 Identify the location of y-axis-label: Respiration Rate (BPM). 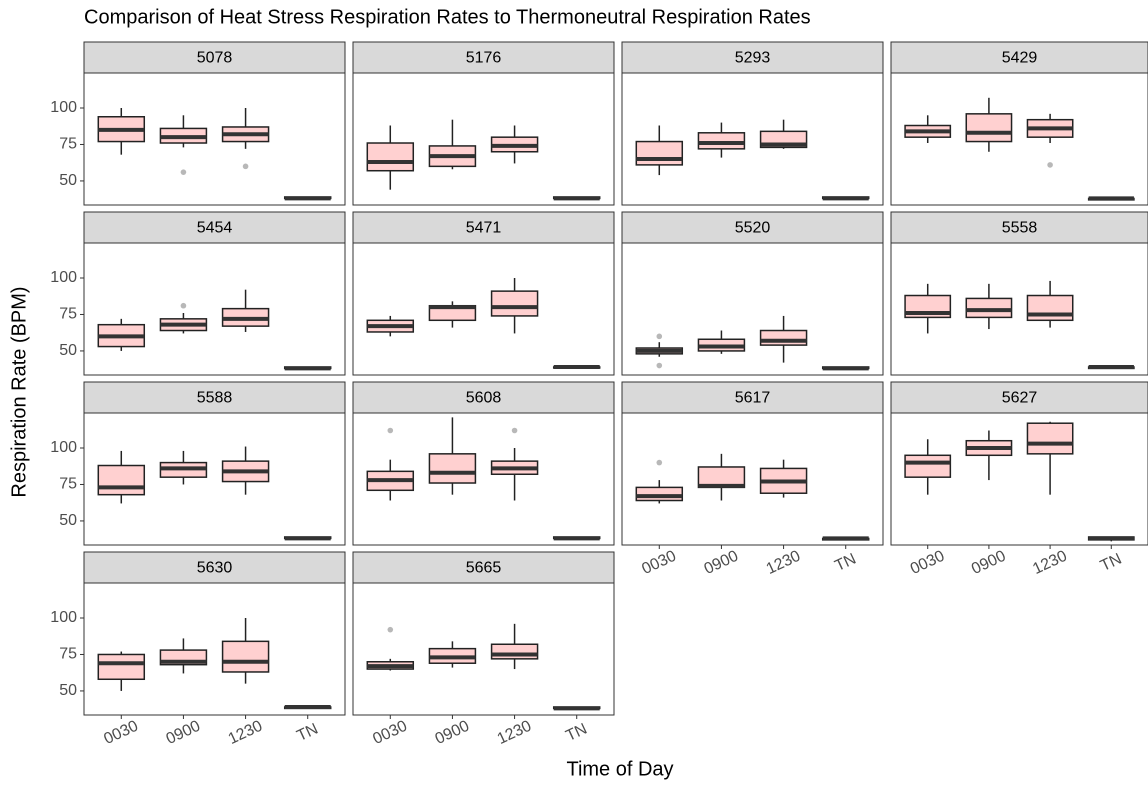
(19, 391).